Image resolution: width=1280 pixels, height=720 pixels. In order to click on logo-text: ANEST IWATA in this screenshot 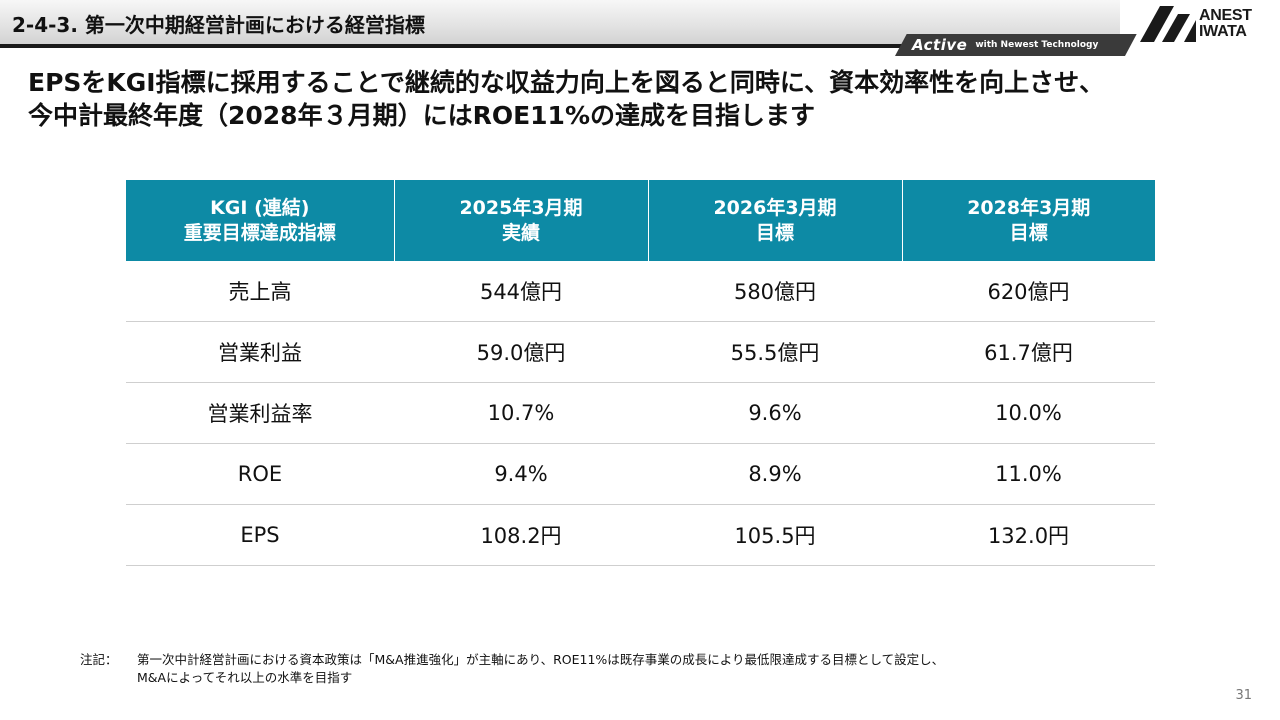, I will do `click(1225, 24)`.